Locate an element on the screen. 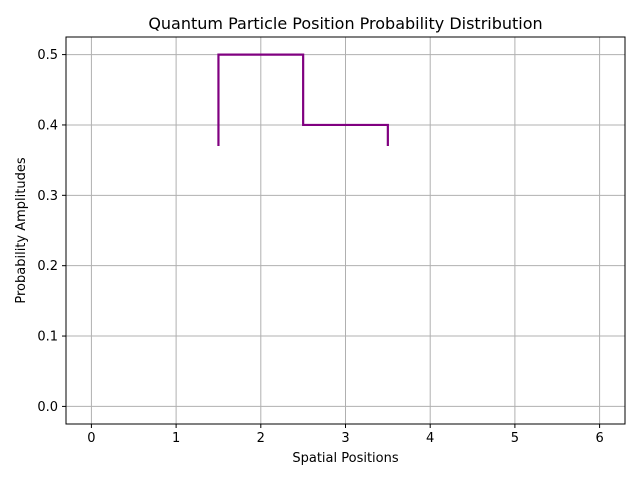 The width and height of the screenshot is (640, 480). series-layer is located at coordinates (303, 100).